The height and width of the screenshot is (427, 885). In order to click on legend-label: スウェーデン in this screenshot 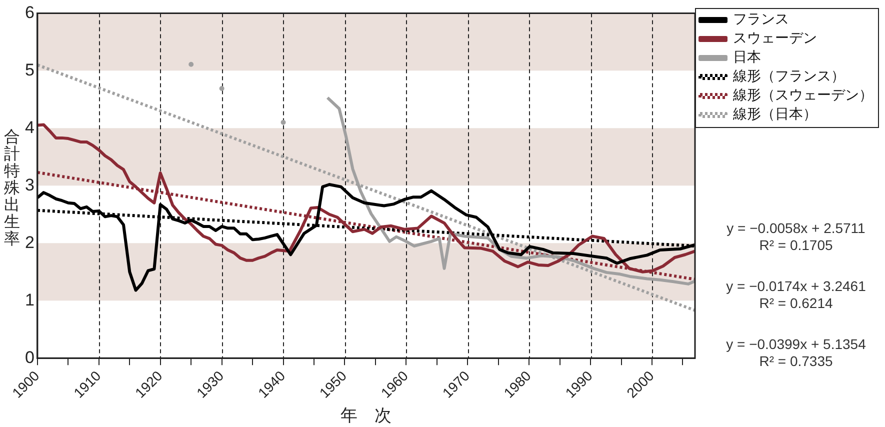, I will do `click(775, 38)`.